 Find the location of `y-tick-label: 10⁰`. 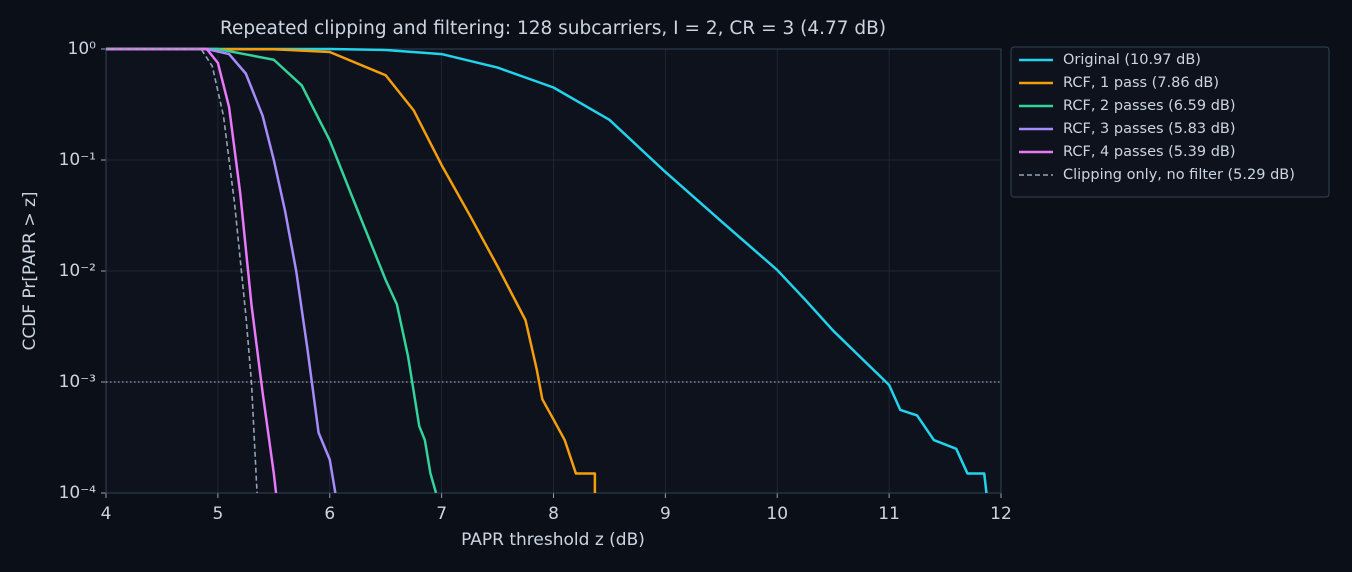

y-tick-label: 10⁰ is located at coordinates (82, 49).